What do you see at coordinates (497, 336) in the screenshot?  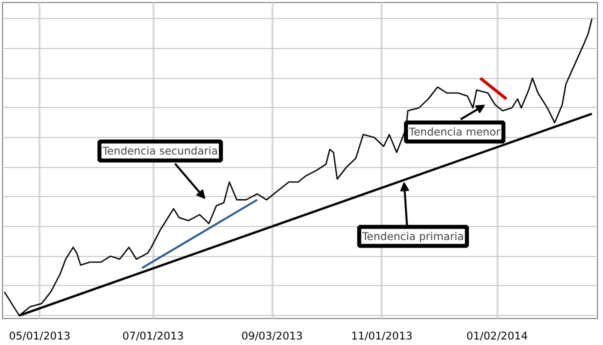 I see `x-tick-label: 01/02/2014` at bounding box center [497, 336].